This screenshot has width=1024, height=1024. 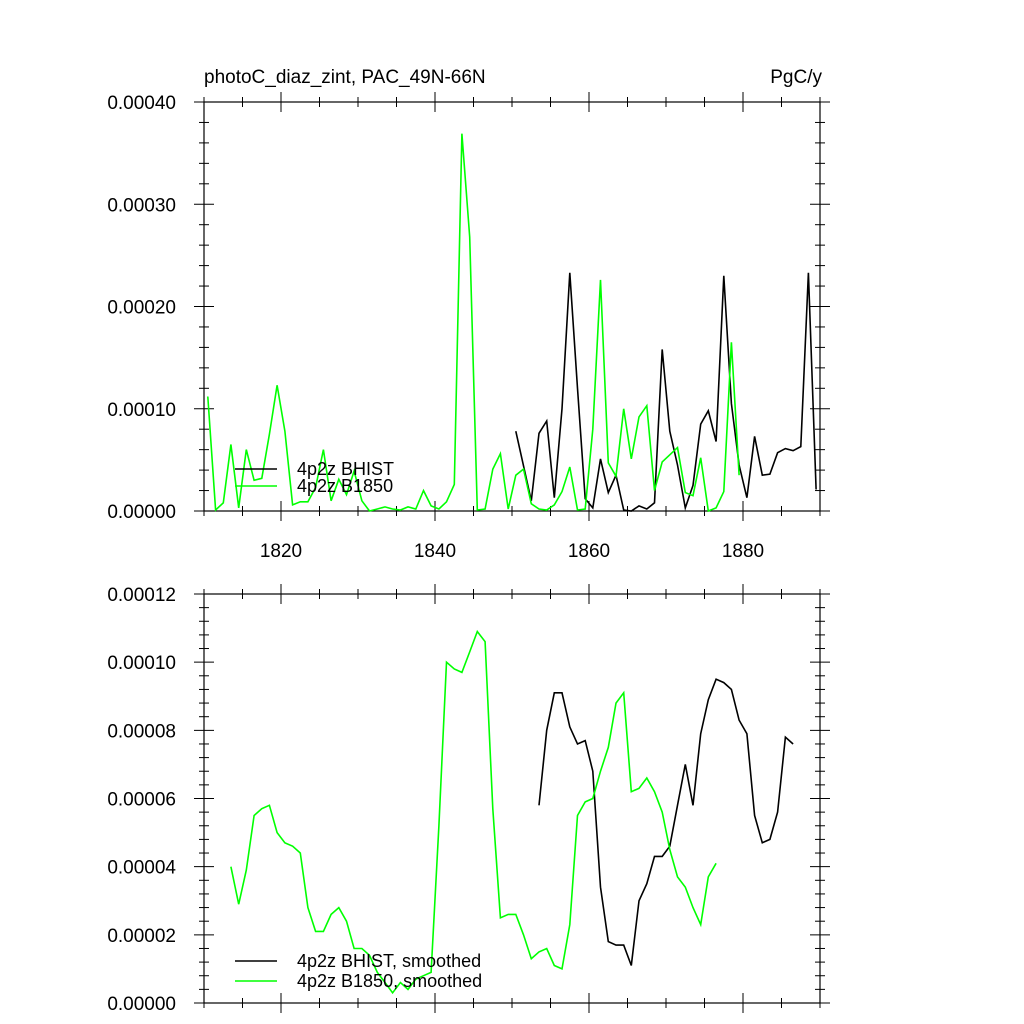 I want to click on x-tick-label: 1880, so click(x=743, y=551).